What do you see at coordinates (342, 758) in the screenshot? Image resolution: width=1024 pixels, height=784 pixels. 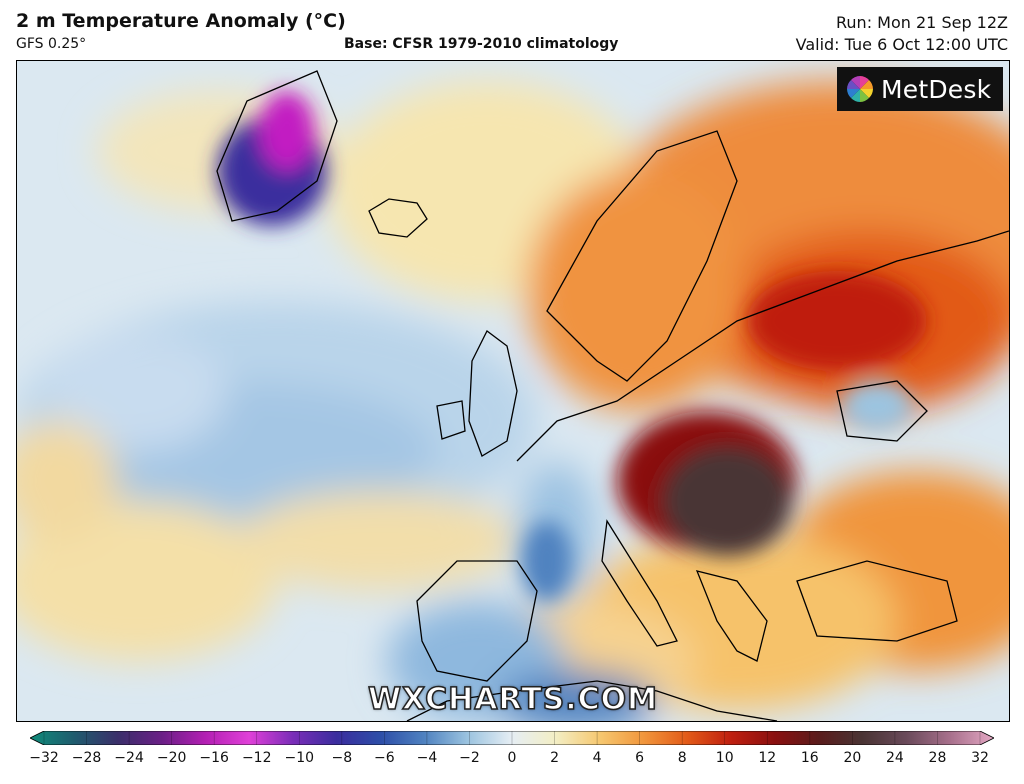 I see `colorbar-tick-label: −8` at bounding box center [342, 758].